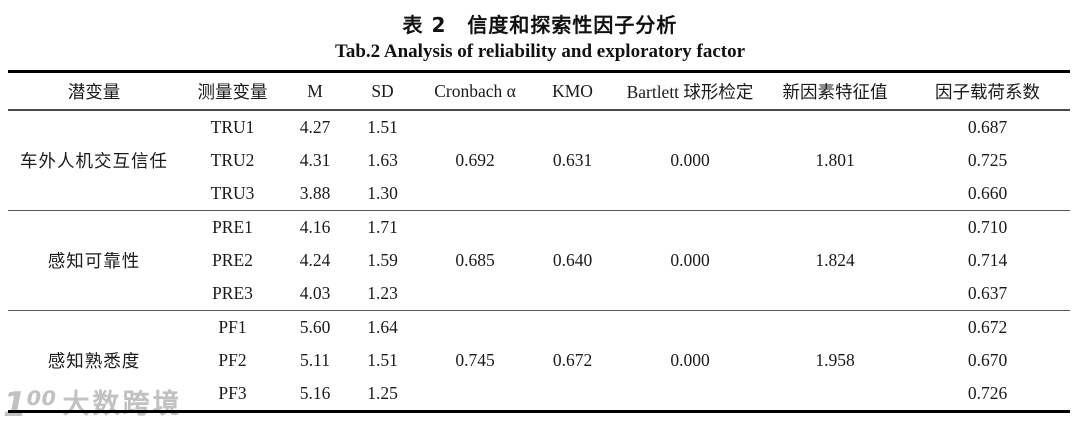 The width and height of the screenshot is (1080, 424). Describe the element at coordinates (232, 260) in the screenshot. I see `measure-cell: PRE2` at that location.